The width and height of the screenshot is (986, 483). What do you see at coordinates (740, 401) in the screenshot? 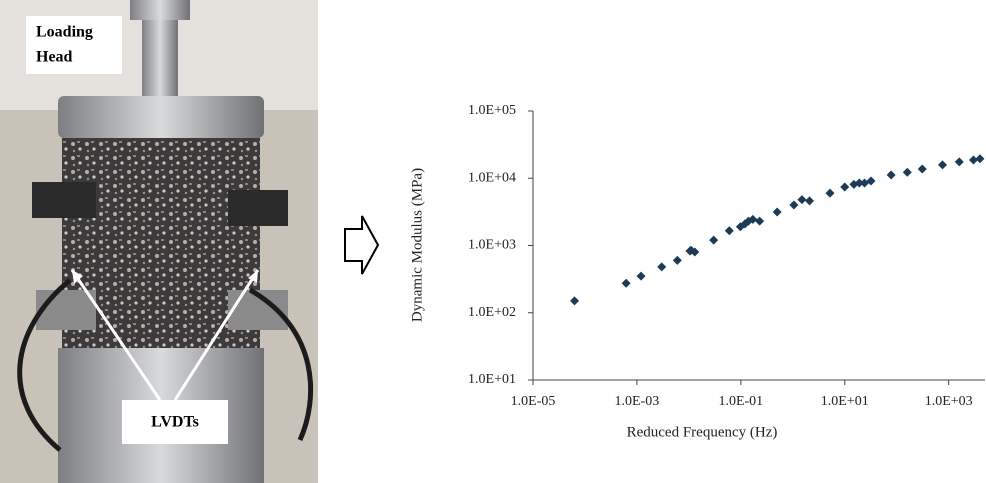
I see `x-tick-label: 1.0E-01` at bounding box center [740, 401].